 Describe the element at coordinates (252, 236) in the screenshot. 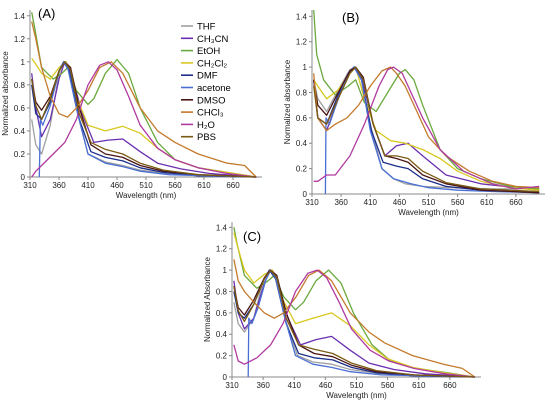

I see `panel-label: (C)` at that location.